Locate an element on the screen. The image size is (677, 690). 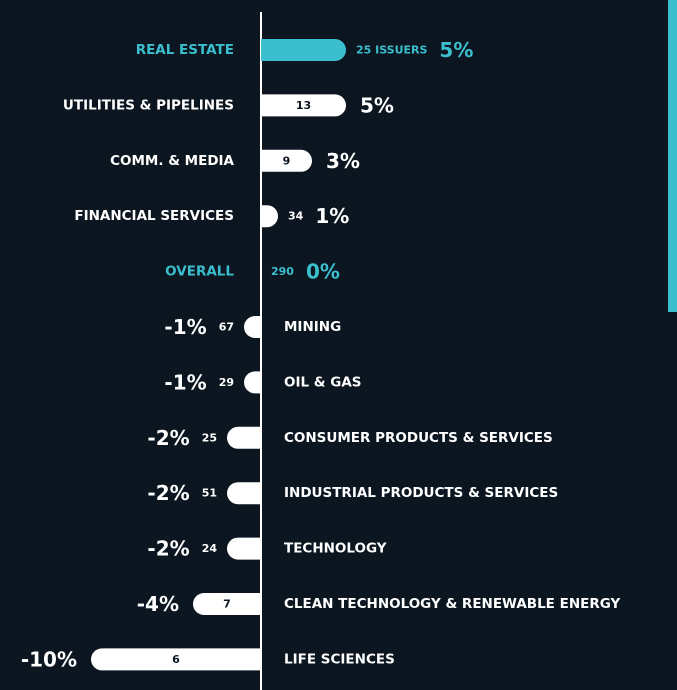
issuer-count: 7 is located at coordinates (227, 604).